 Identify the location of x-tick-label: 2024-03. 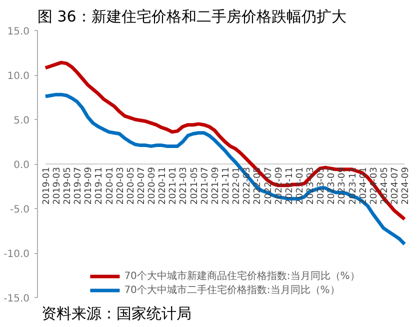
(374, 185).